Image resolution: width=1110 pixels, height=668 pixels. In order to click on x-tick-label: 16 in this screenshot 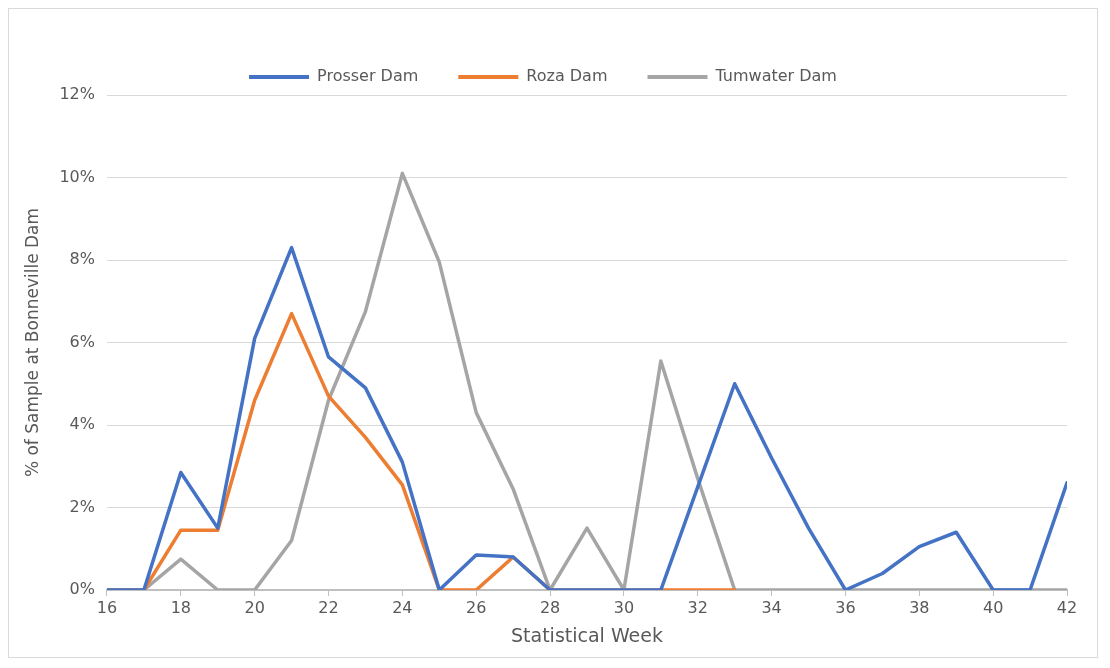, I will do `click(107, 607)`.